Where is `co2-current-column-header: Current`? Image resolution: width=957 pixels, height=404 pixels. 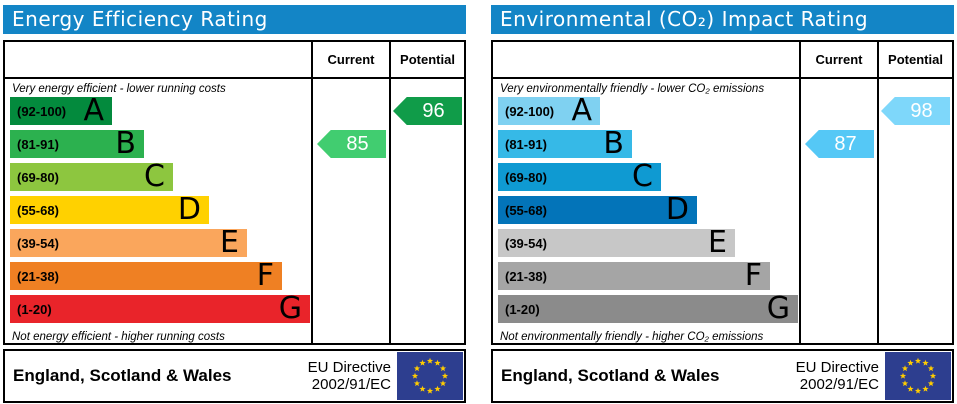
co2-current-column-header: Current is located at coordinates (838, 59).